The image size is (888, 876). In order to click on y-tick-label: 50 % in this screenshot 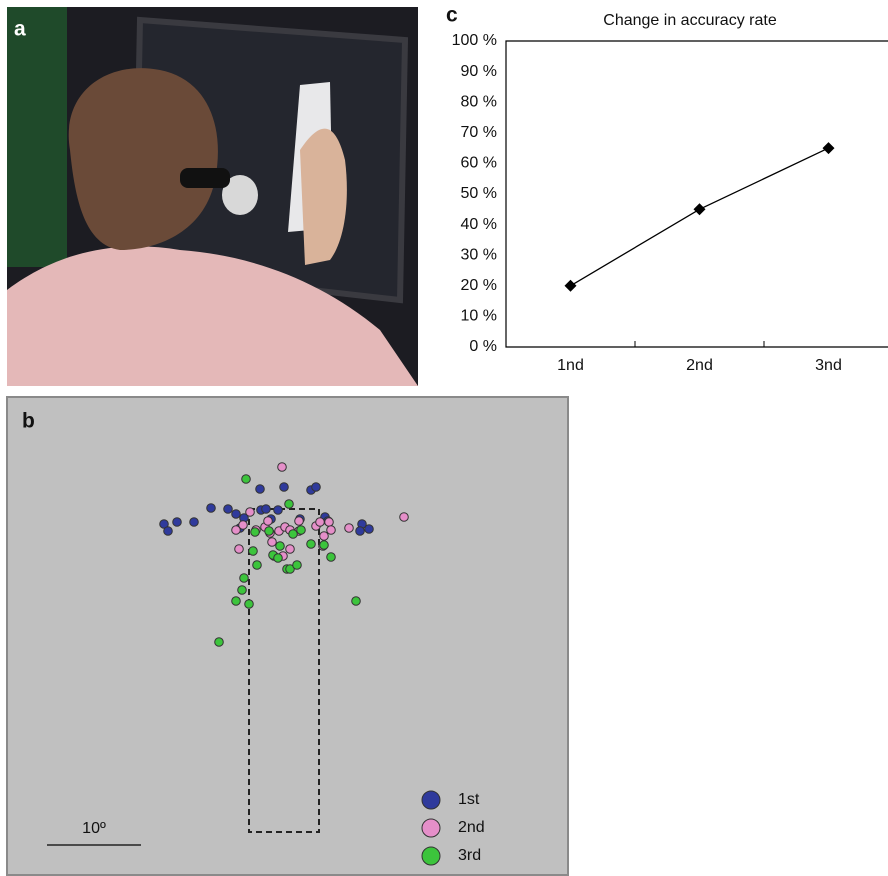, I will do `click(479, 193)`.